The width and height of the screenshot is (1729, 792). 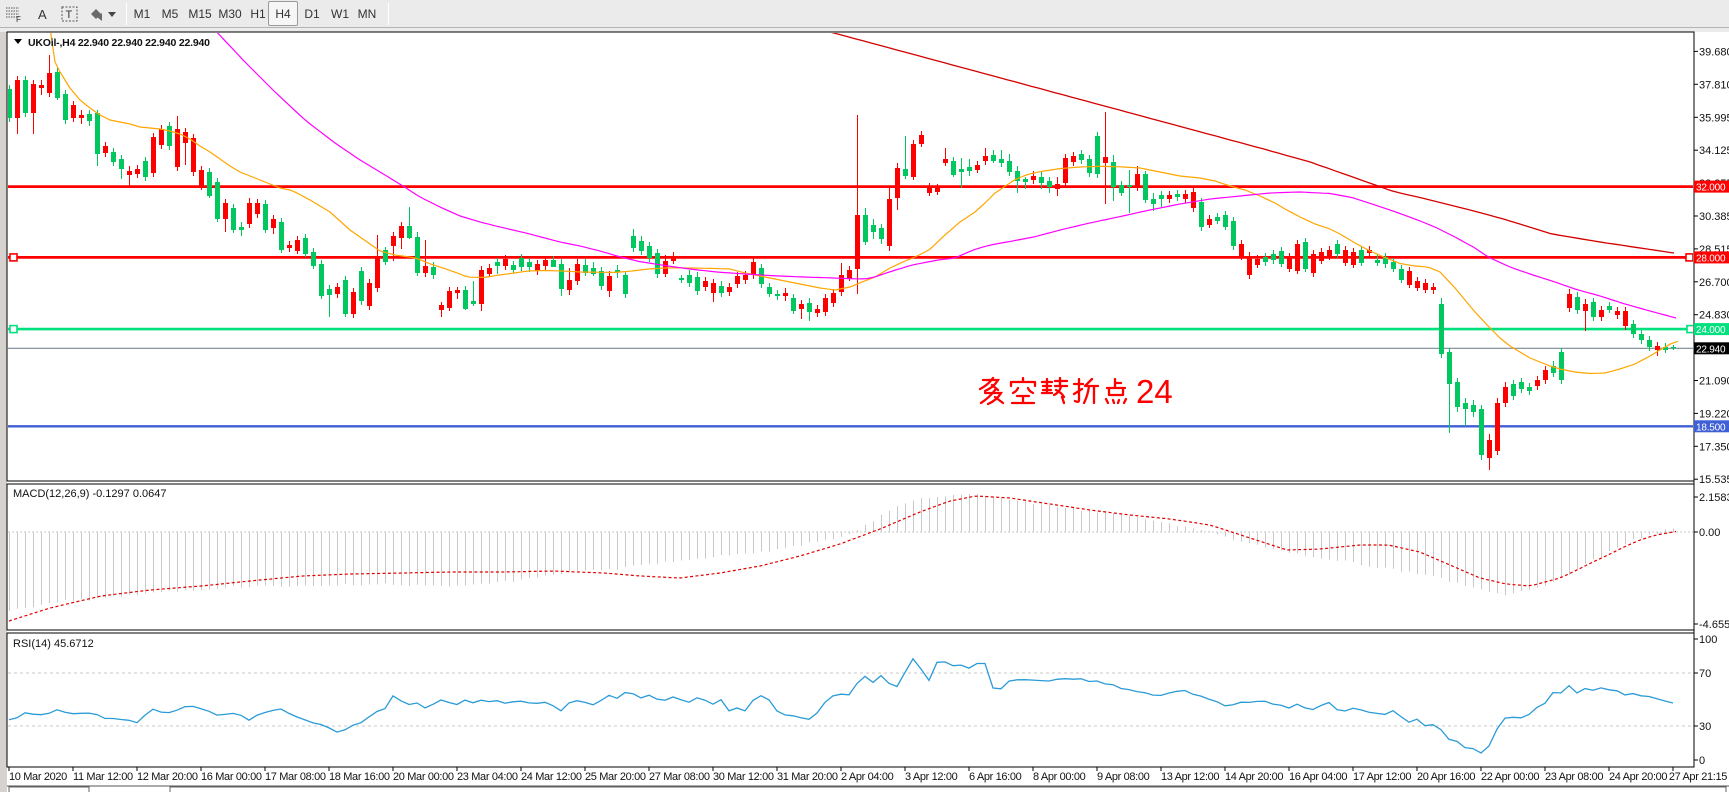 I want to click on svg-text: 30, so click(x=1705, y=727).